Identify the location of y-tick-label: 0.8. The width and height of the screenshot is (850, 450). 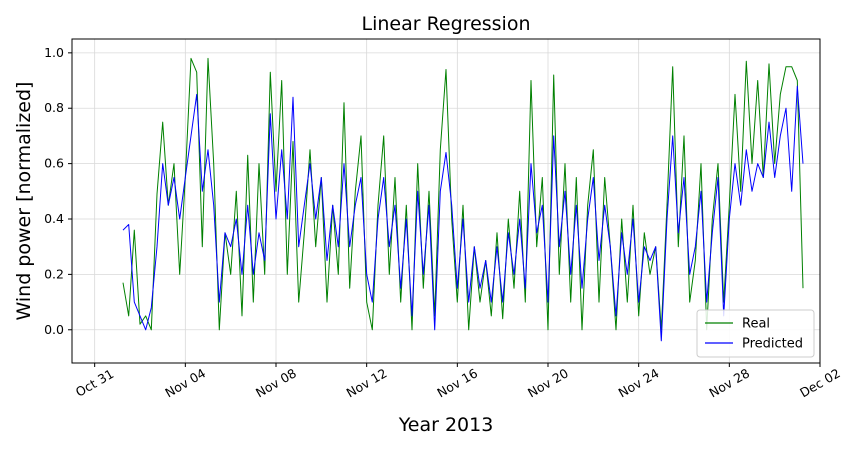
(54, 107).